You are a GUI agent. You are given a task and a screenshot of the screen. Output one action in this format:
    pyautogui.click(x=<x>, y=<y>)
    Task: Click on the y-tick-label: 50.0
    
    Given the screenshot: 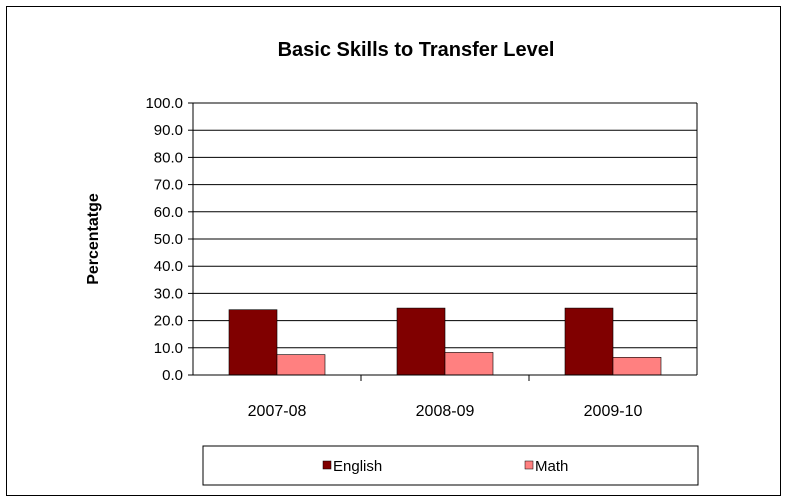 What is the action you would take?
    pyautogui.click(x=168, y=239)
    